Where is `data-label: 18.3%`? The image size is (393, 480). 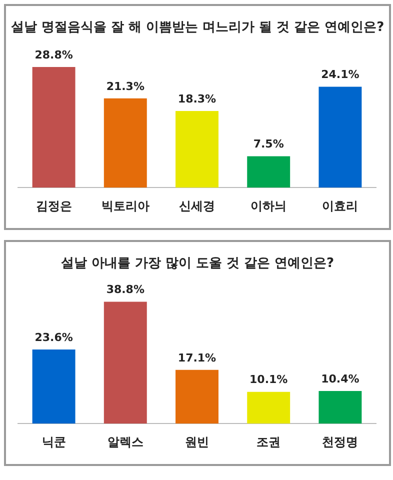
data-label: 18.3% is located at coordinates (197, 99).